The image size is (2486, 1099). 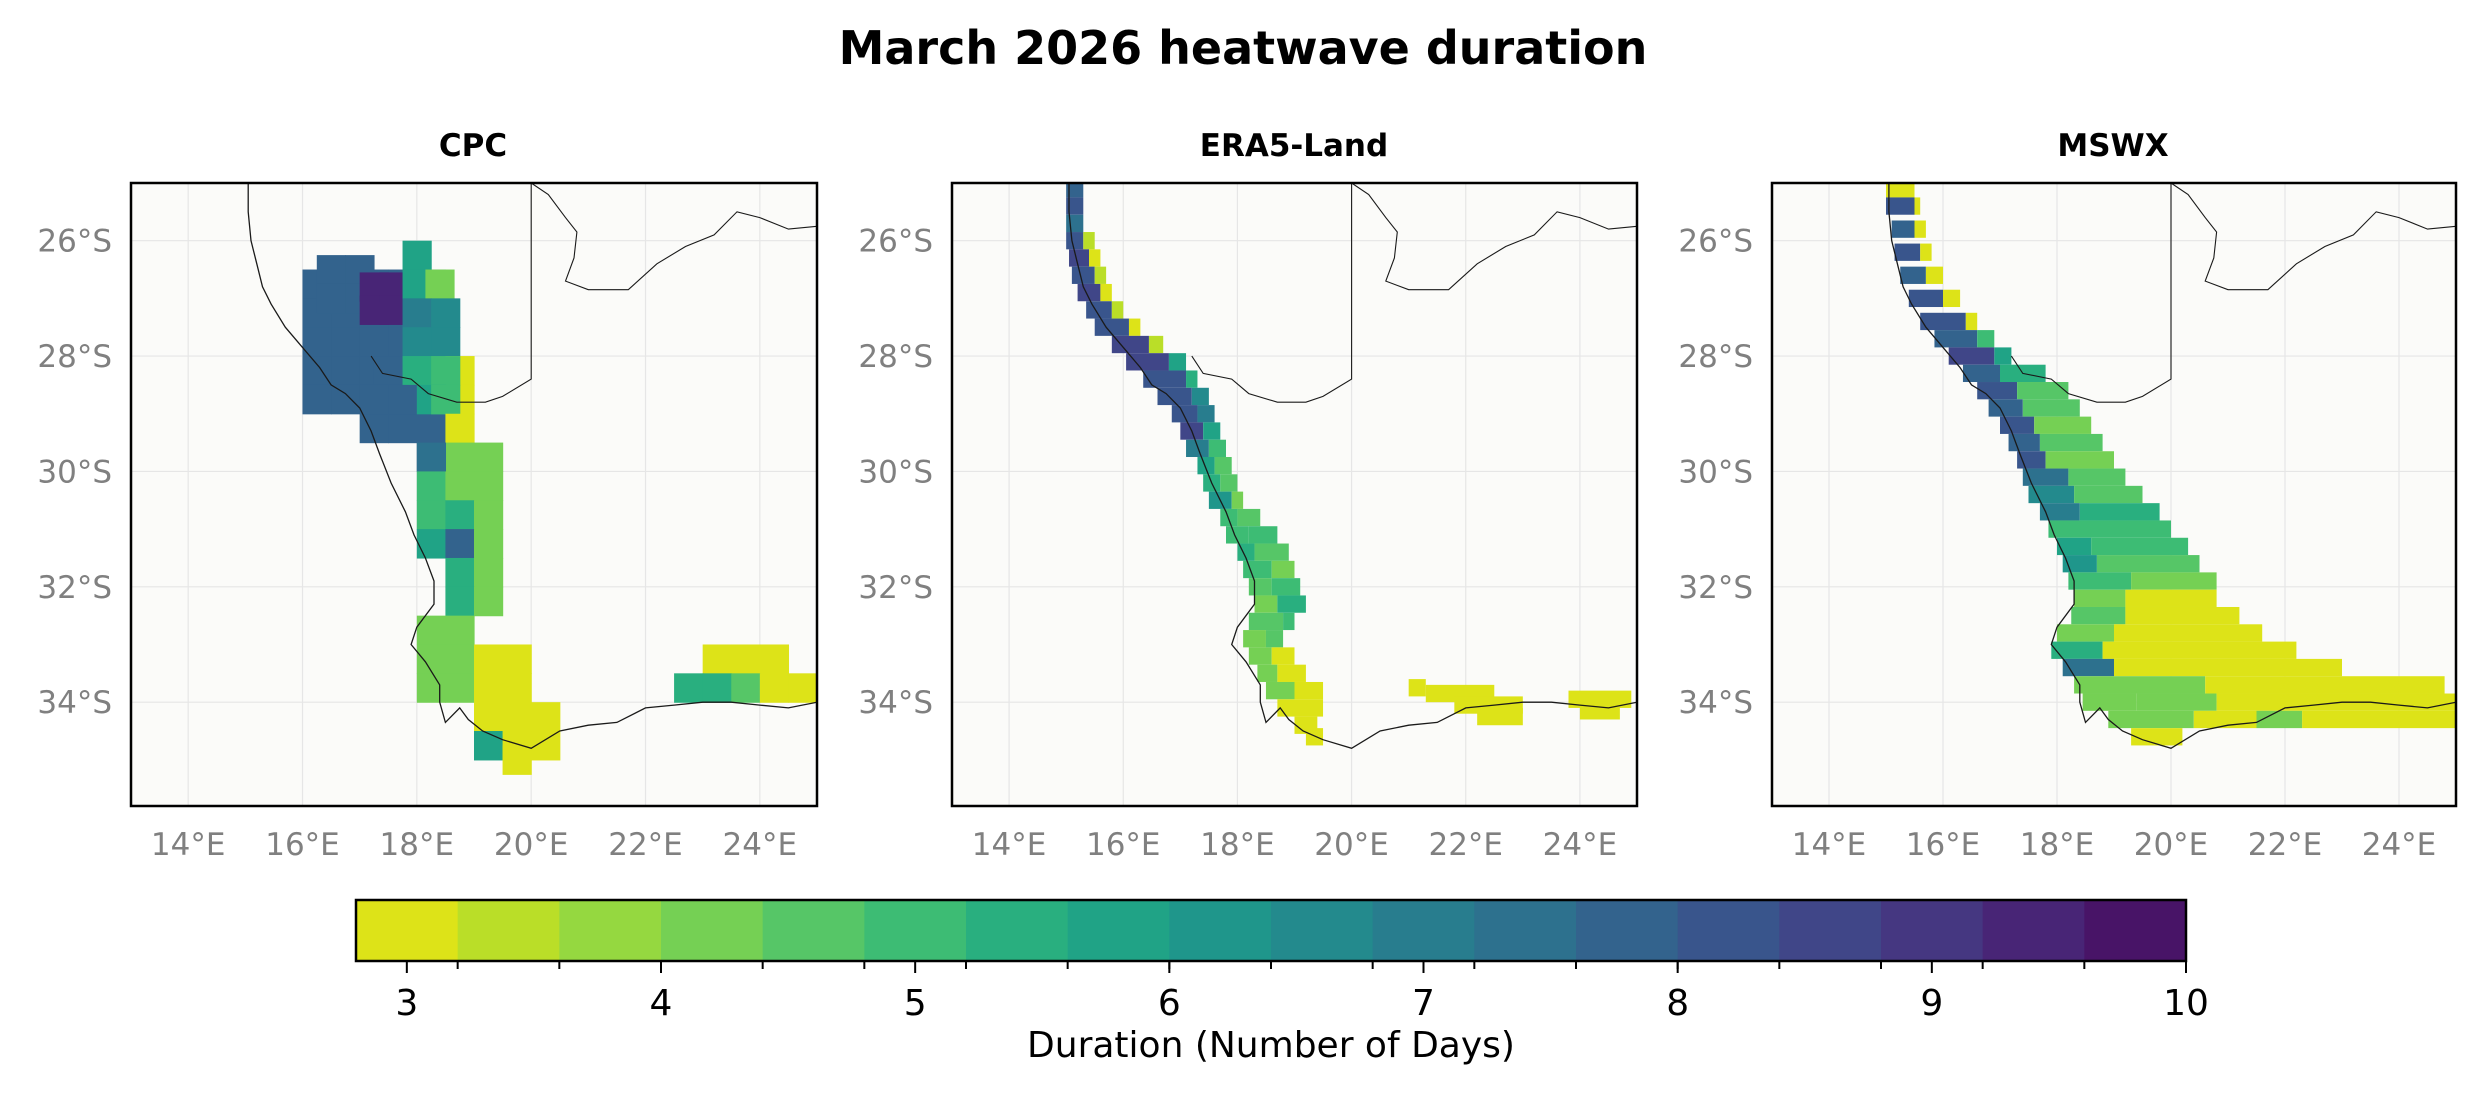 I want to click on colorbar-tick-label: 7, so click(x=1423, y=1003).